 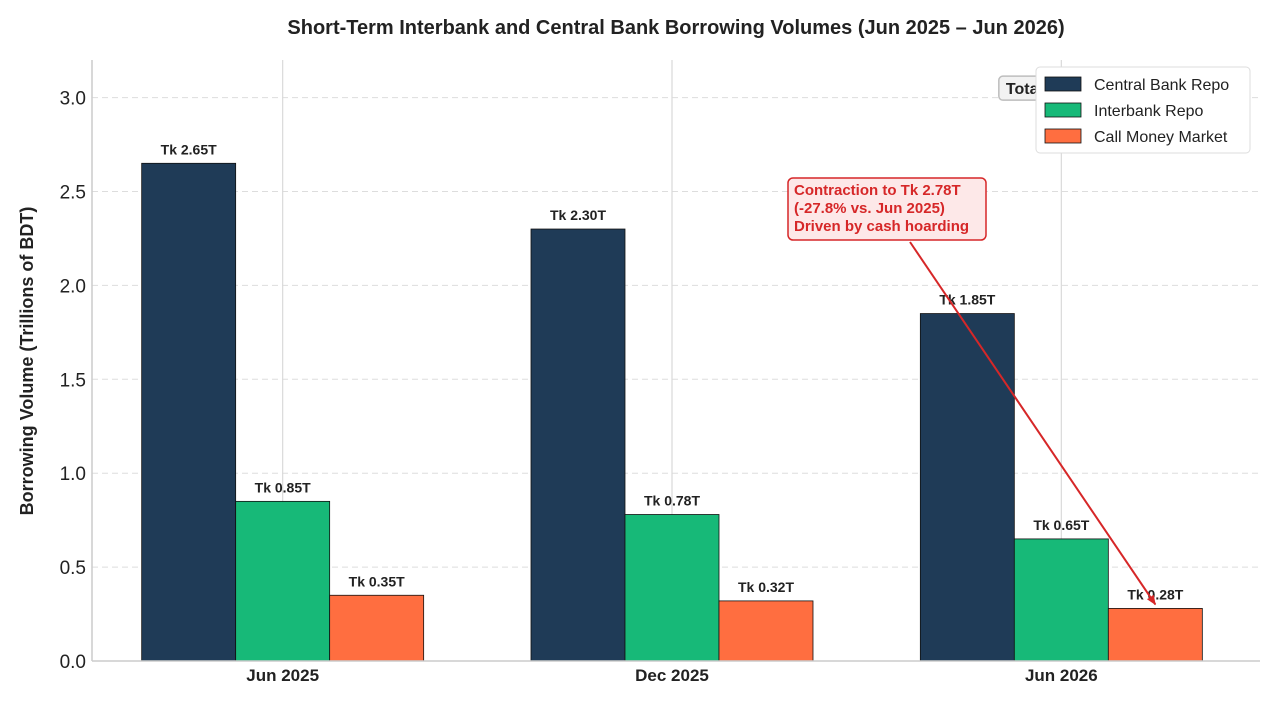 I want to click on x-tick-label: Jun 2025, so click(x=282, y=675).